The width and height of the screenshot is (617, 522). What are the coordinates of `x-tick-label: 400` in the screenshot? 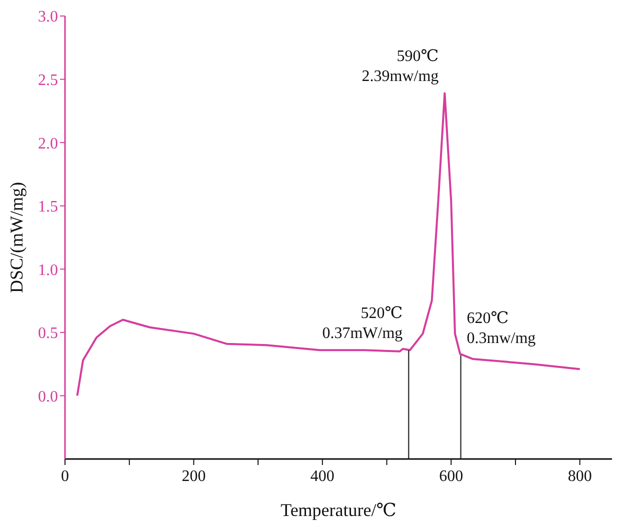 It's located at (322, 476).